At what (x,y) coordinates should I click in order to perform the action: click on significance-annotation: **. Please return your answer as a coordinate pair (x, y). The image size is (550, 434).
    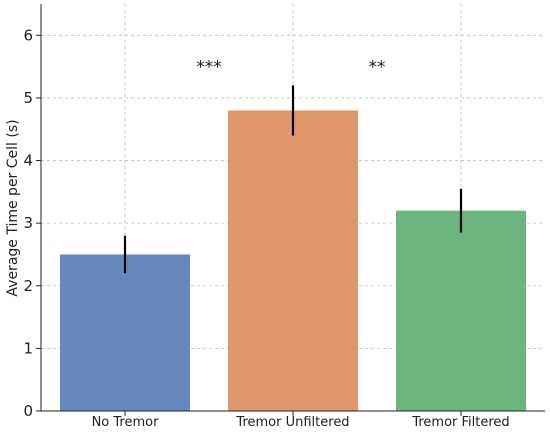
    Looking at the image, I should click on (377, 68).